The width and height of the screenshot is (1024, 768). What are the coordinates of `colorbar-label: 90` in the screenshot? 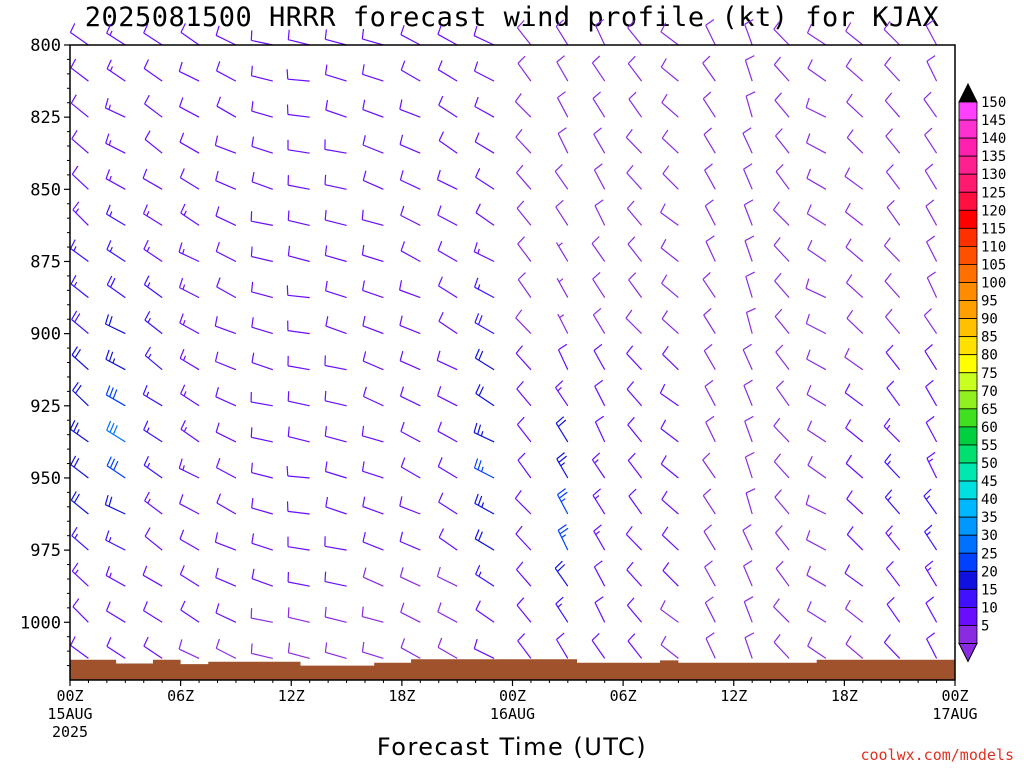 It's located at (989, 320).